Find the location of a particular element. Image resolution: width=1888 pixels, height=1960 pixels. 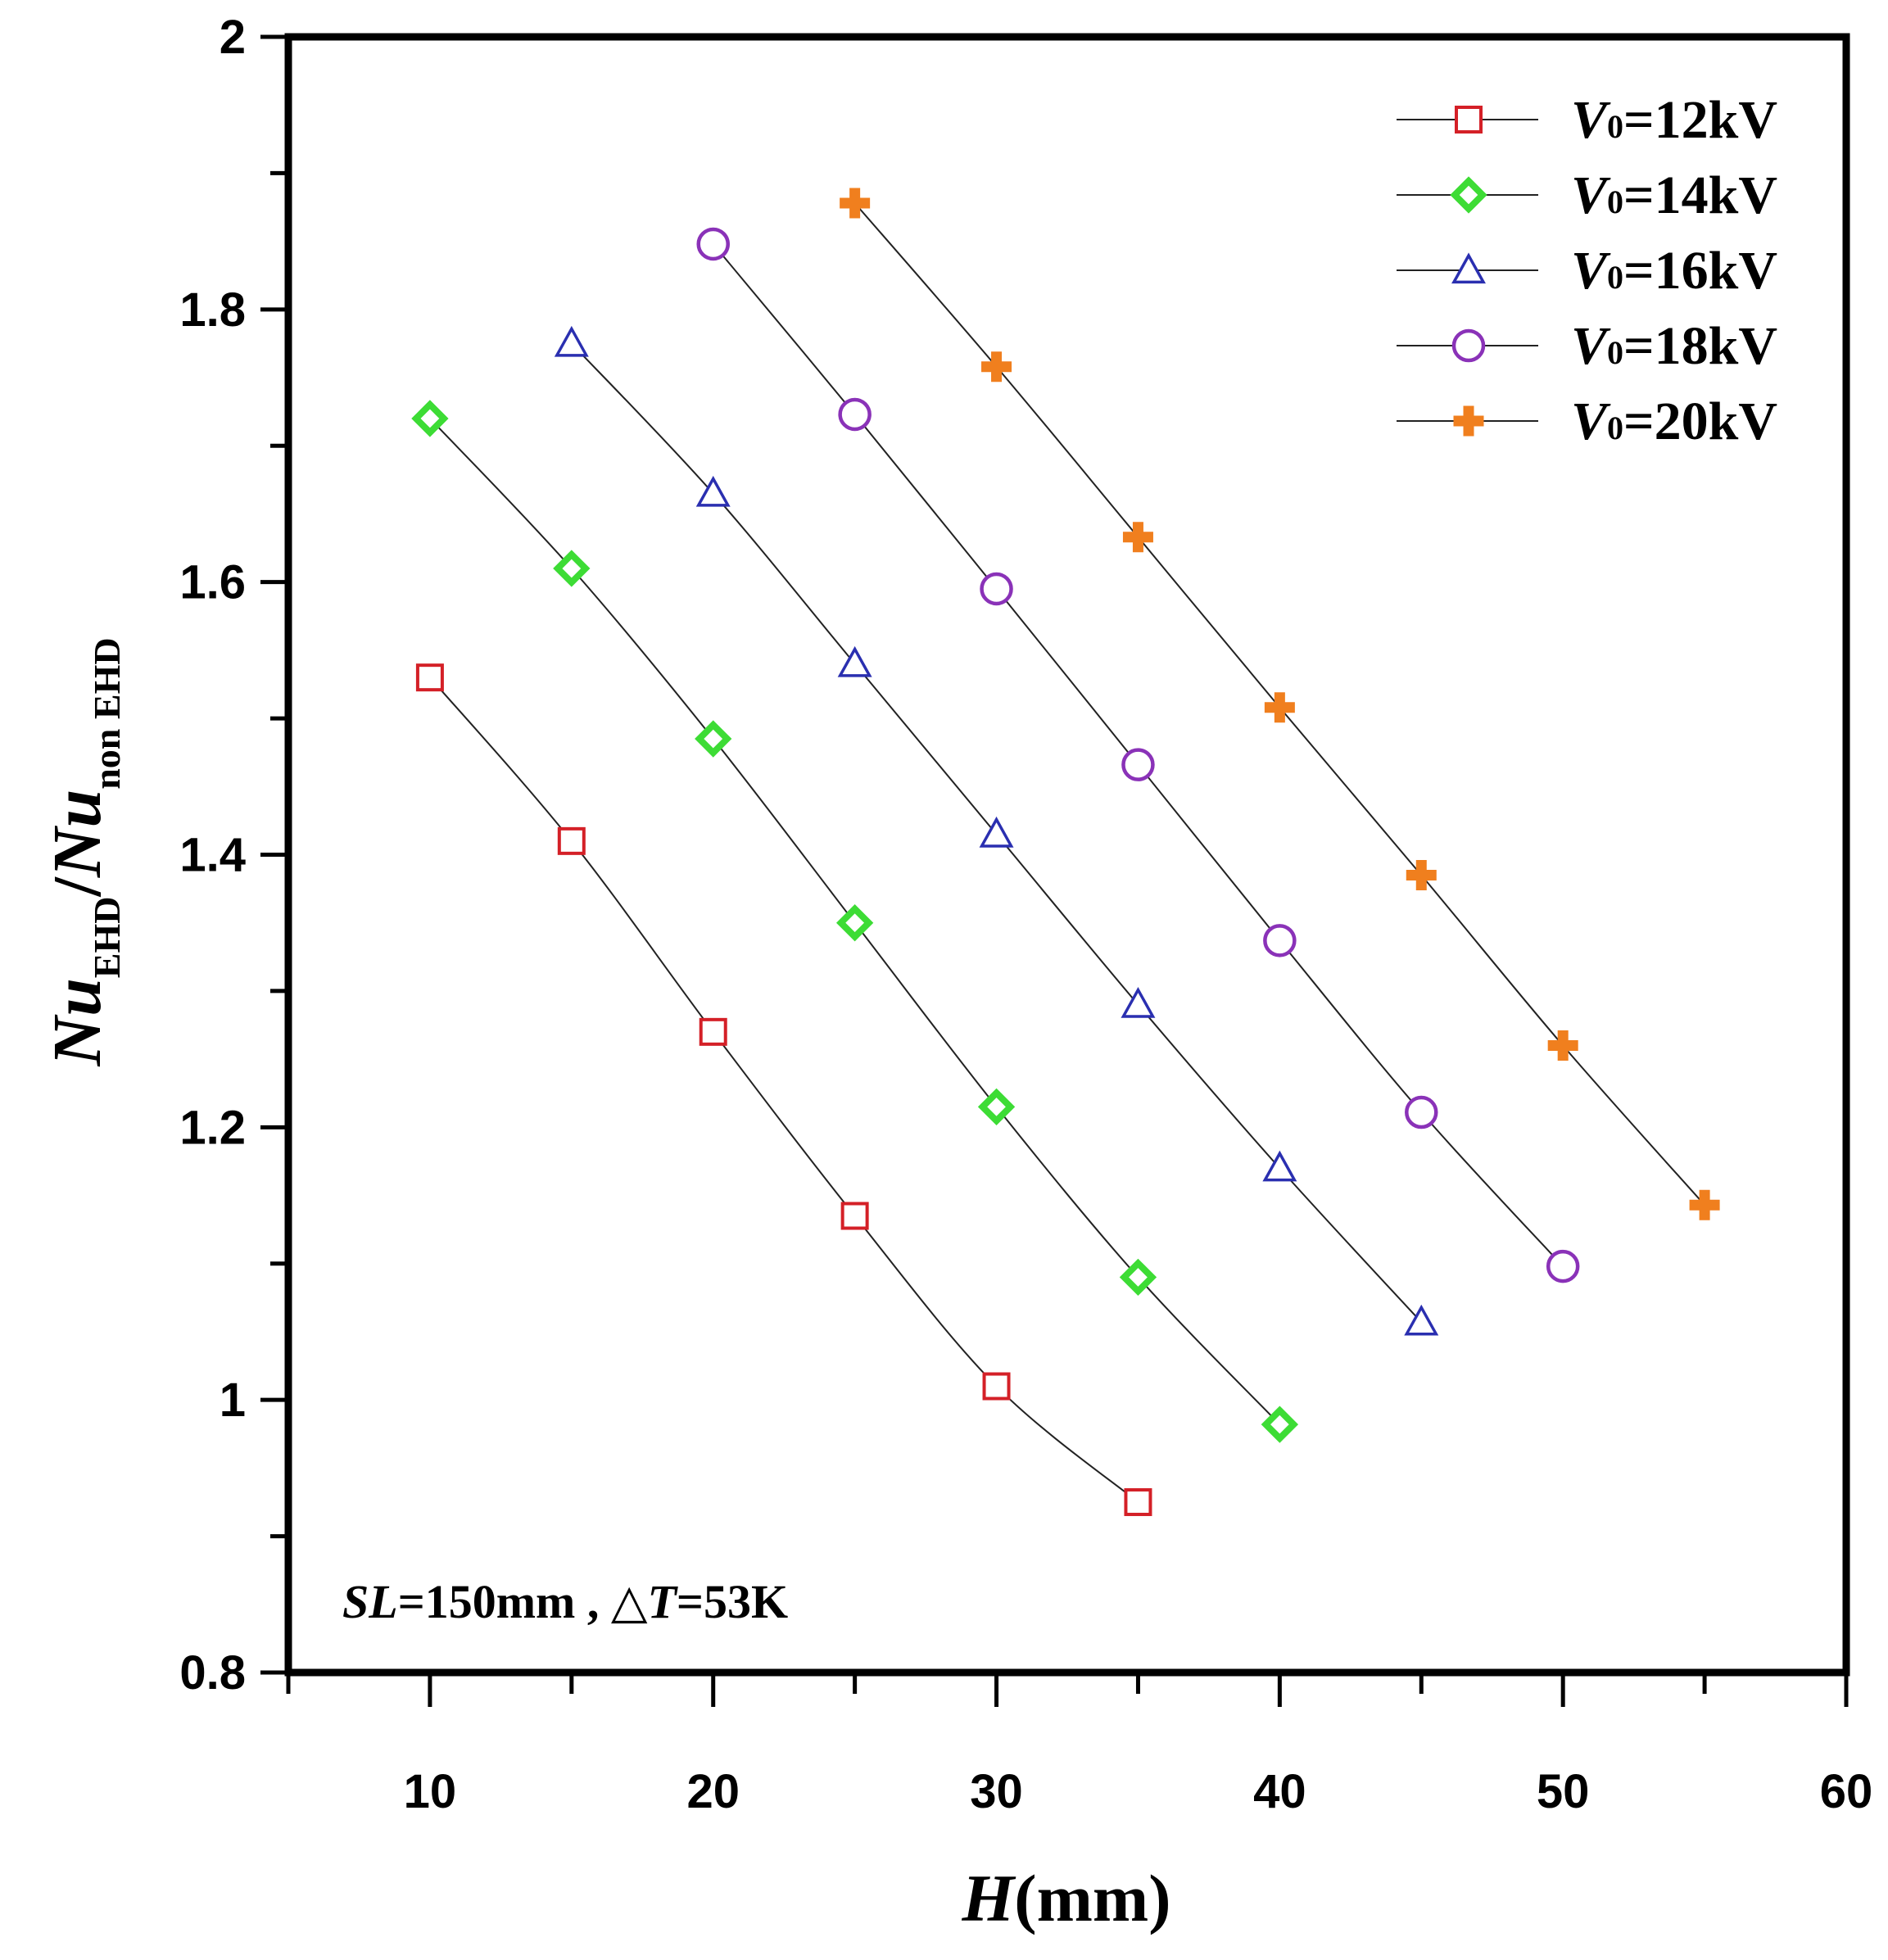

x-tick-label: 10 is located at coordinates (430, 1791).